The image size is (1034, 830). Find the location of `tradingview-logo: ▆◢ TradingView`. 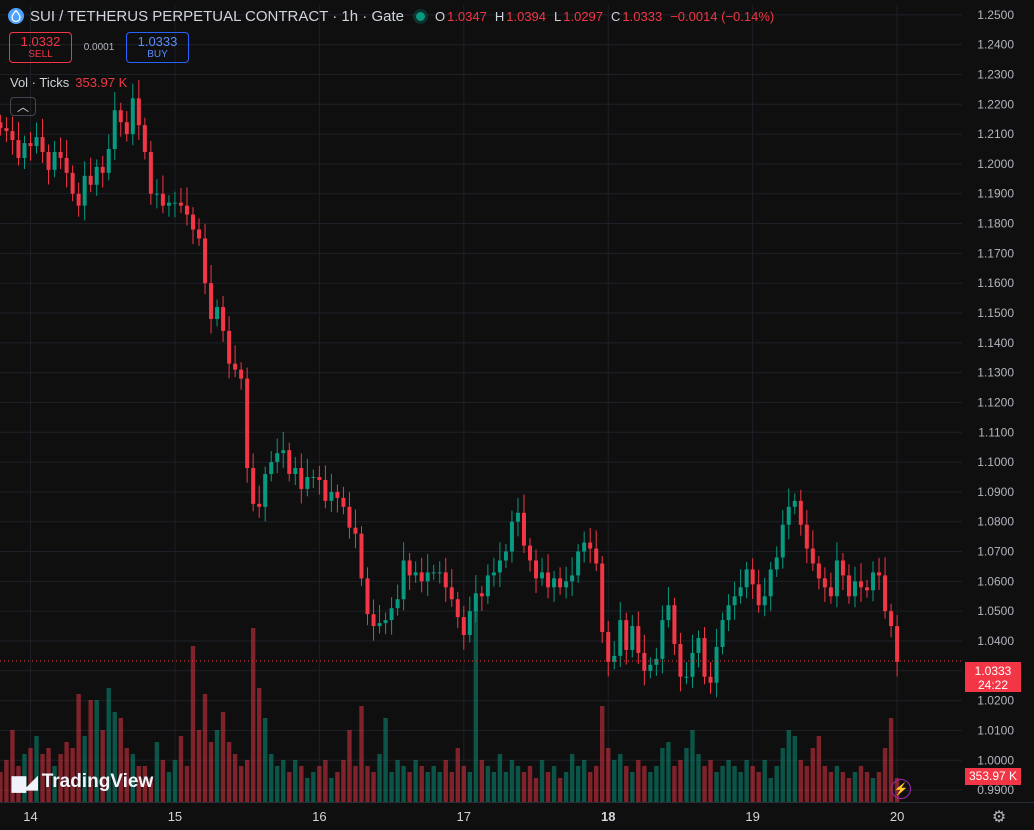

tradingview-logo: ▆◢ TradingView is located at coordinates (82, 782).